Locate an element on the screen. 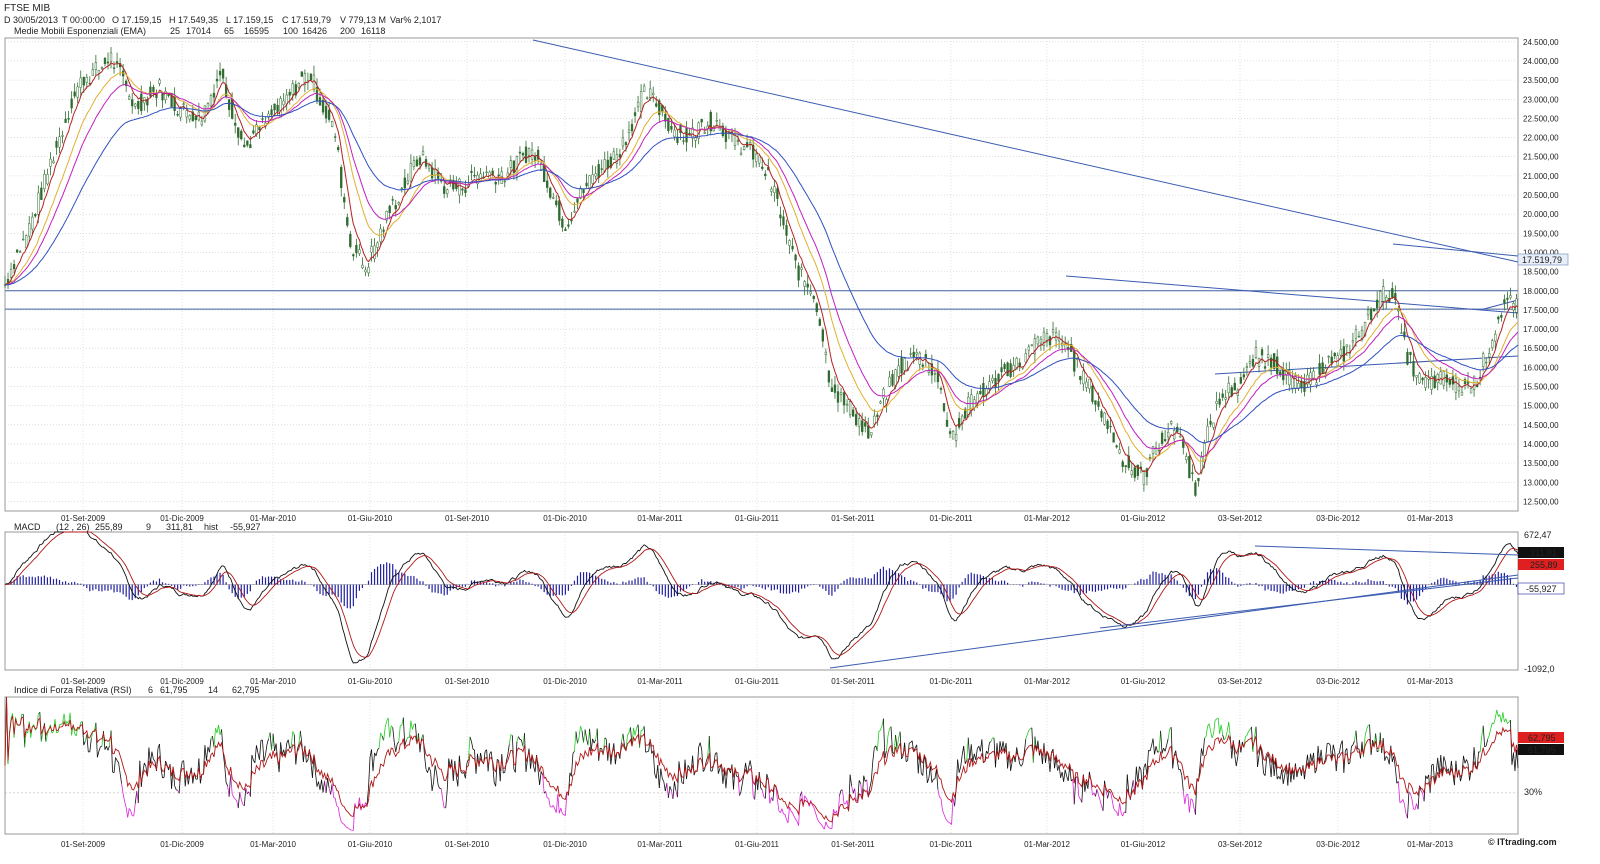  ema-100-value: 16426 is located at coordinates (314, 31).